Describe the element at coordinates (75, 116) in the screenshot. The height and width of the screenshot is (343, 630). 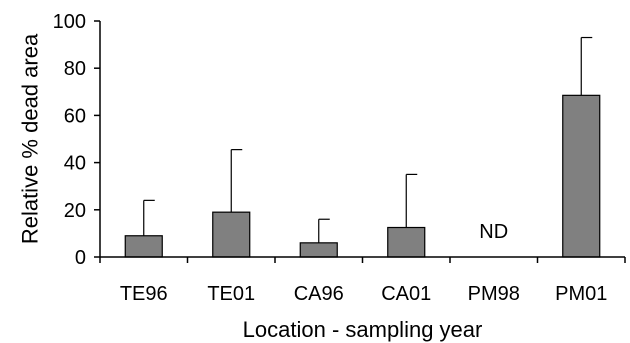
I see `y-tick-label: 60` at that location.